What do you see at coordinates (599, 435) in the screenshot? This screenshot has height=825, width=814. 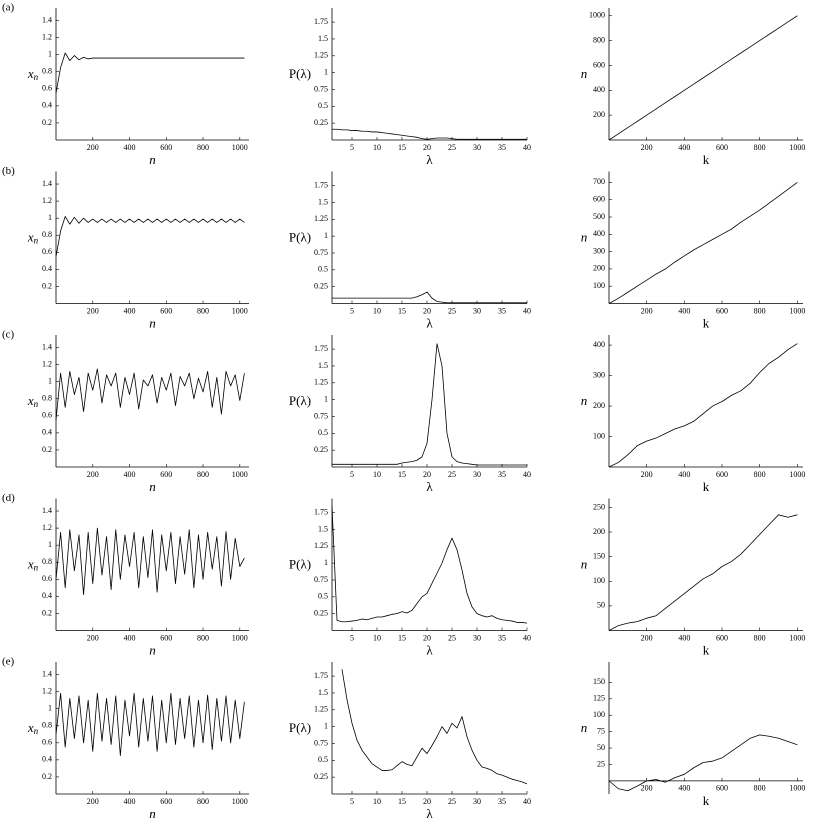 I see `y-tick-label: 100` at bounding box center [599, 435].